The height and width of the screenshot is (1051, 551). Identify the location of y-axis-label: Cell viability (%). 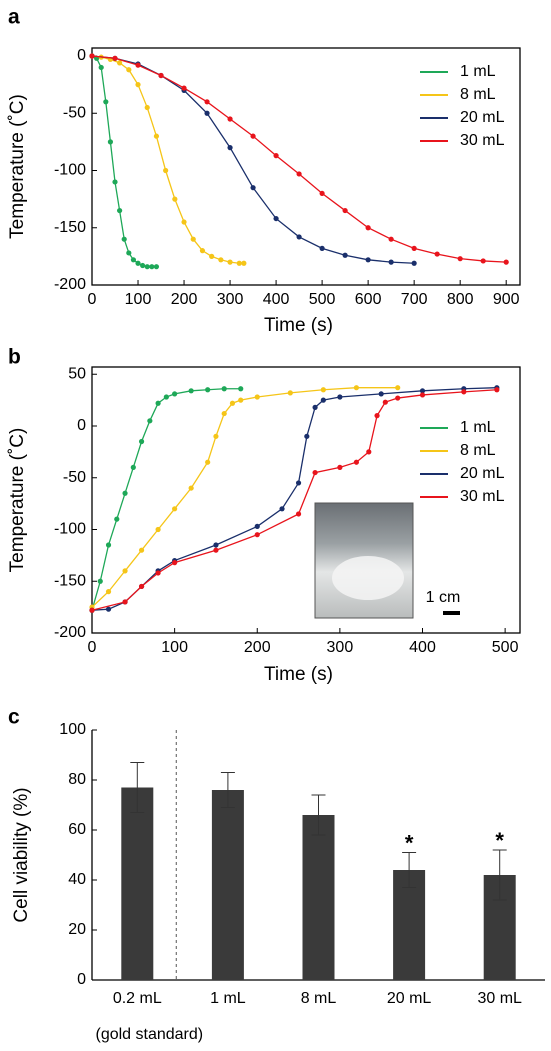
(21, 854).